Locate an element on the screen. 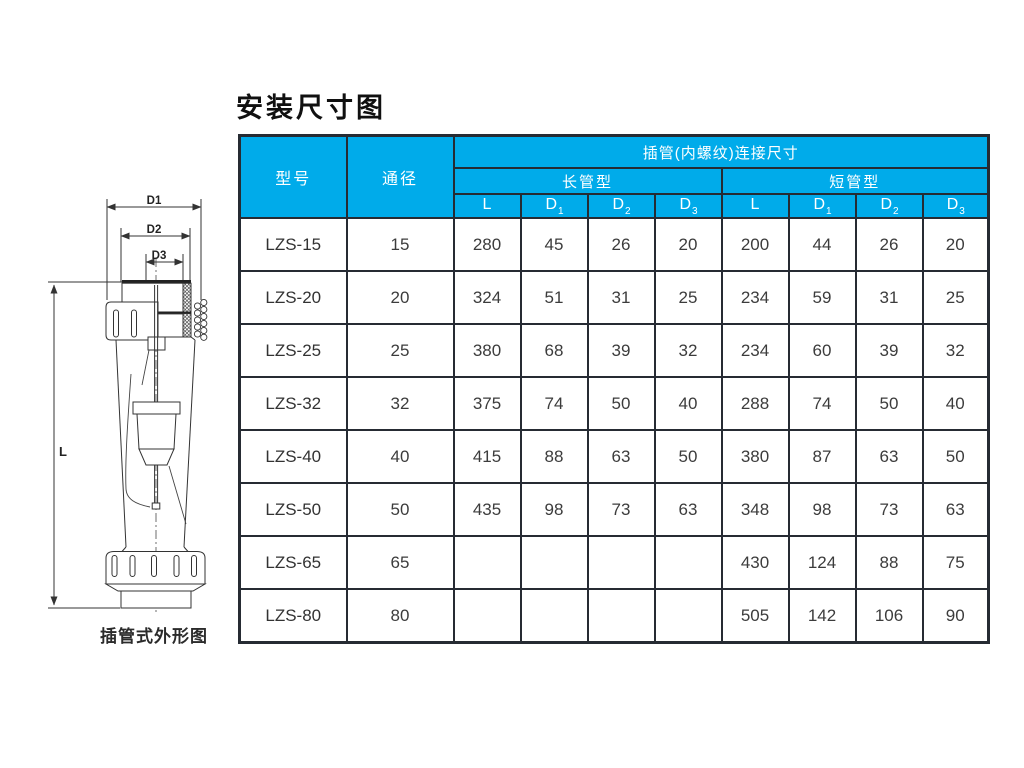  dimension-d2 is located at coordinates (155, 255).